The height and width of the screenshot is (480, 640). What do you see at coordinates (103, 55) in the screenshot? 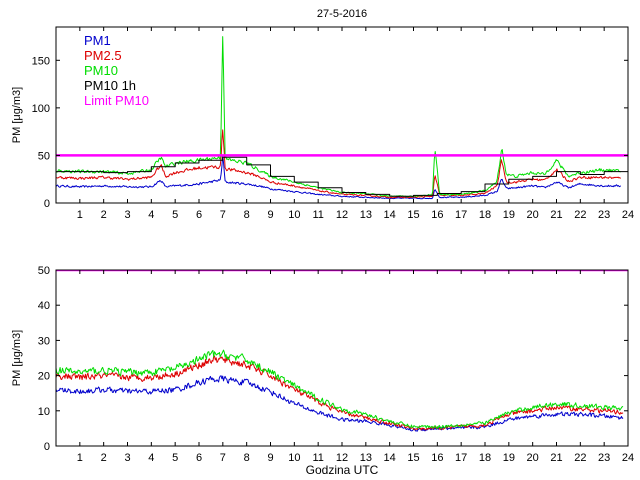
I see `legend-entry: PM2.5` at bounding box center [103, 55].